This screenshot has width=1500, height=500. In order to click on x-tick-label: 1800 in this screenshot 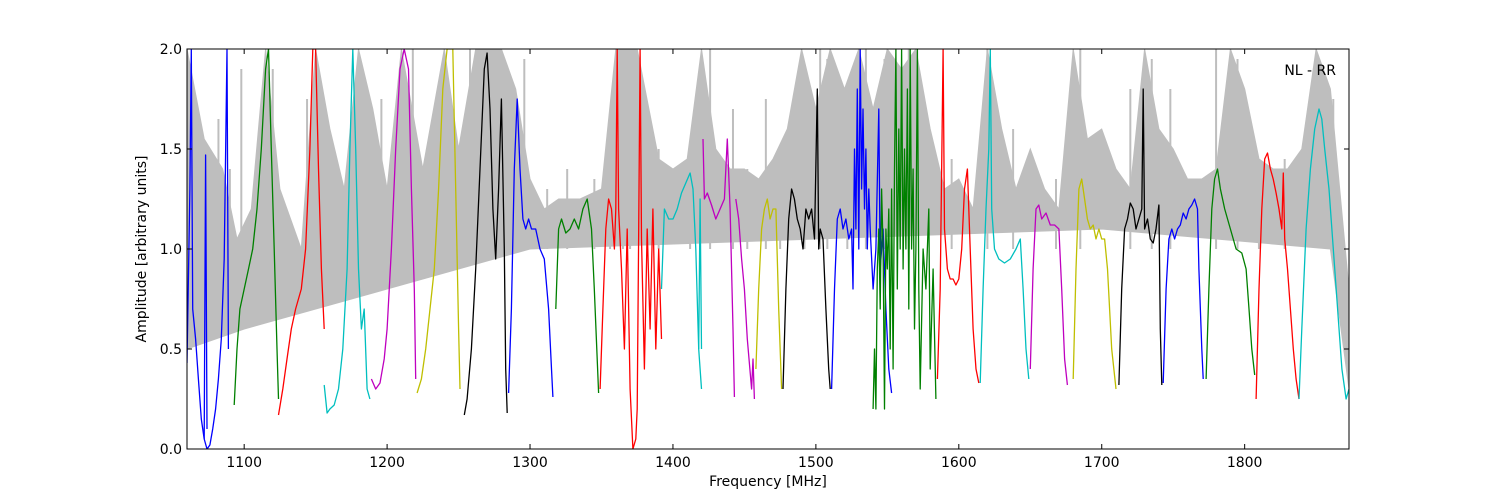, I will do `click(1245, 463)`.